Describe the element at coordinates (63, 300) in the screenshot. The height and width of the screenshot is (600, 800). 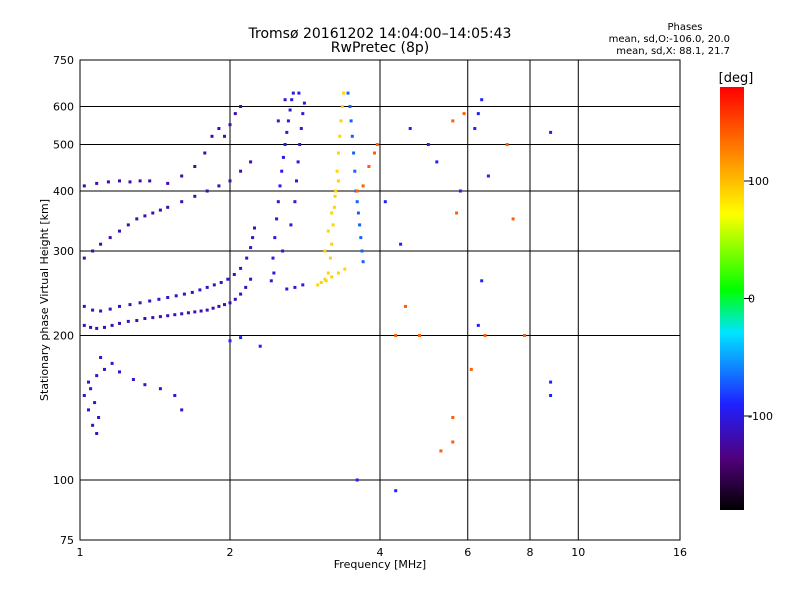
I see `y-axis-ticks: 75 100 200 300 400 500 600 750` at that location.